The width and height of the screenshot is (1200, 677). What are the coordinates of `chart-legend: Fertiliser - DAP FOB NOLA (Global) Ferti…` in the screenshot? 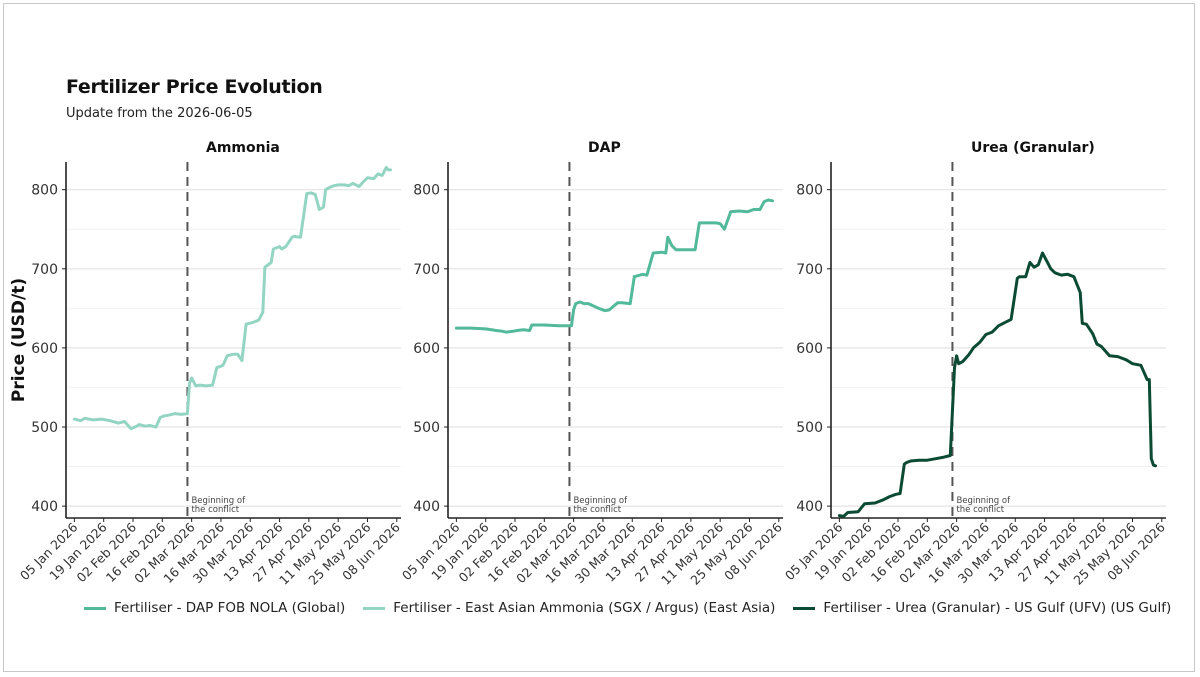 It's located at (636, 608).